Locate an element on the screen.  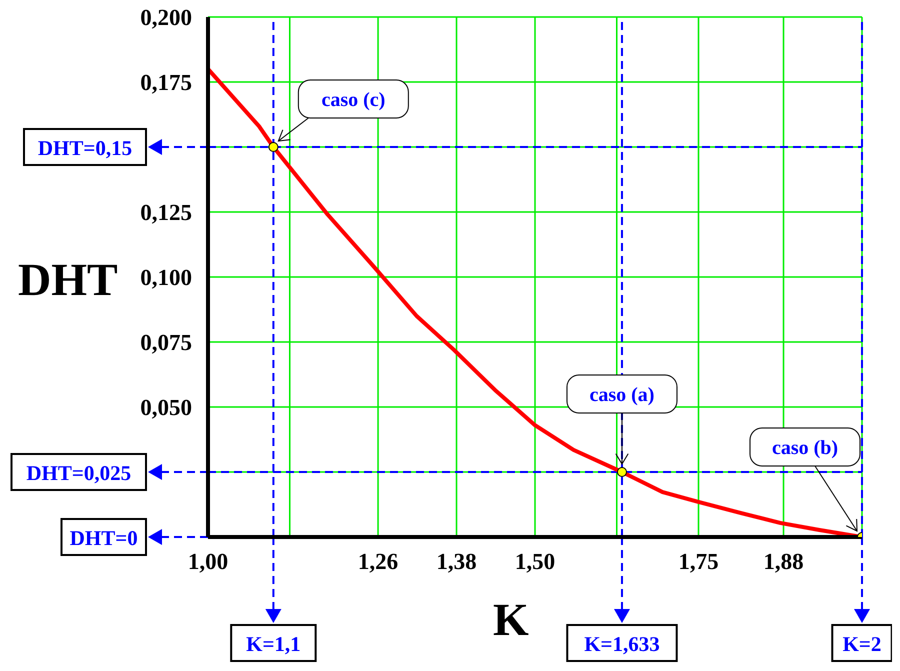
ref-line-label: DHT=0 is located at coordinates (104, 538).